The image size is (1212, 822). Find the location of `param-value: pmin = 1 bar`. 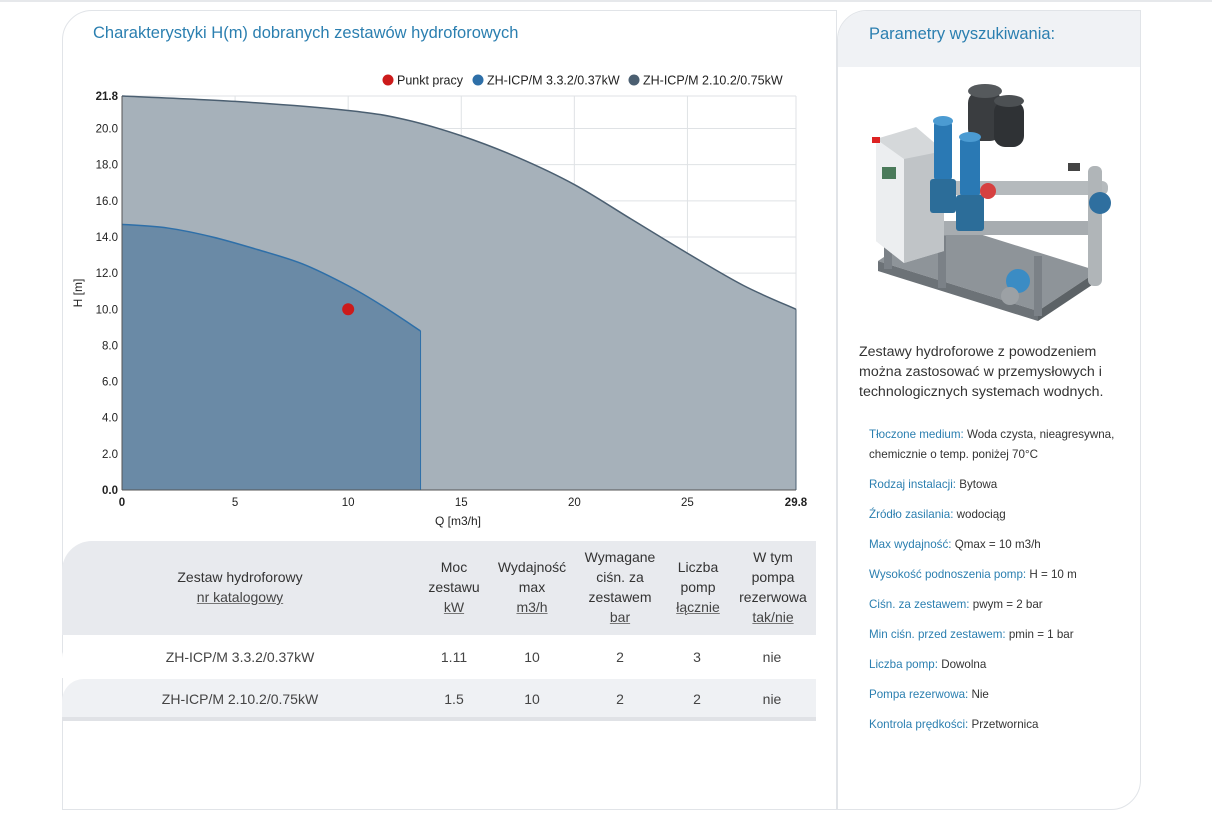

param-value: pmin = 1 bar is located at coordinates (1041, 634).